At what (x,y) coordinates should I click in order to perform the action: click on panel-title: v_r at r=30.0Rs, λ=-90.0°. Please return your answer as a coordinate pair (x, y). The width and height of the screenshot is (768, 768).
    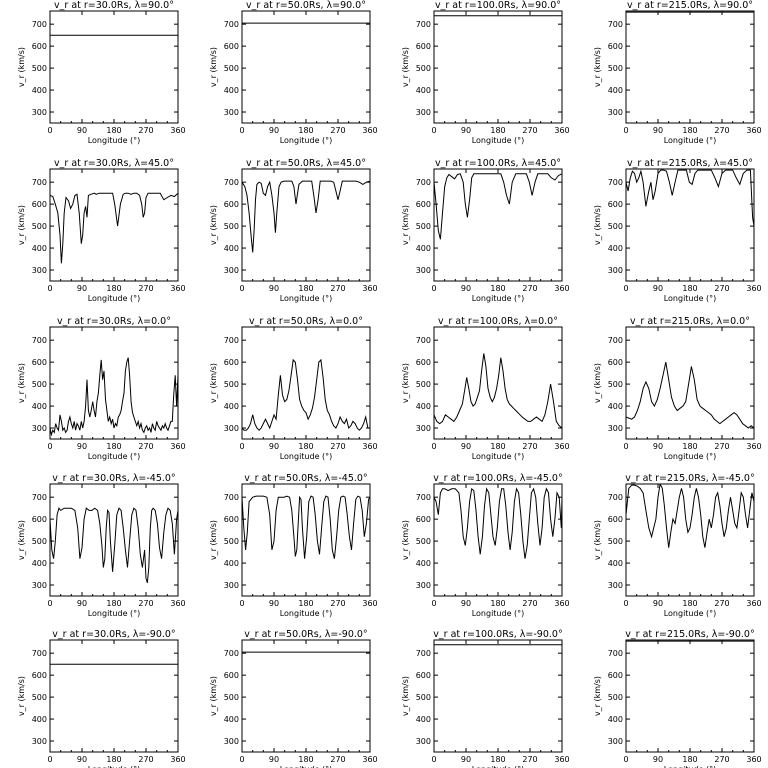
    Looking at the image, I should click on (113, 634).